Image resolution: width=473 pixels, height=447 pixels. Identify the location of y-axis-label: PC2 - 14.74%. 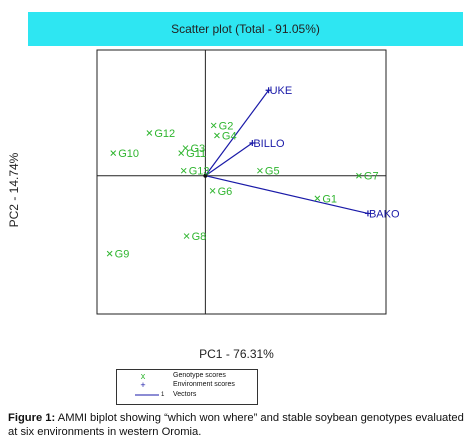
(14, 190).